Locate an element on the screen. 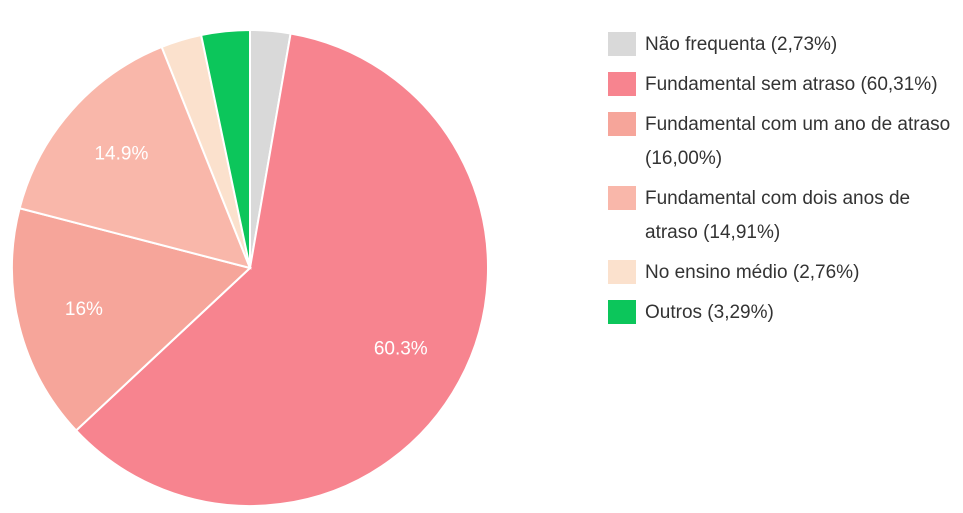 The image size is (963, 513). slice-label: 60.3% is located at coordinates (401, 348).